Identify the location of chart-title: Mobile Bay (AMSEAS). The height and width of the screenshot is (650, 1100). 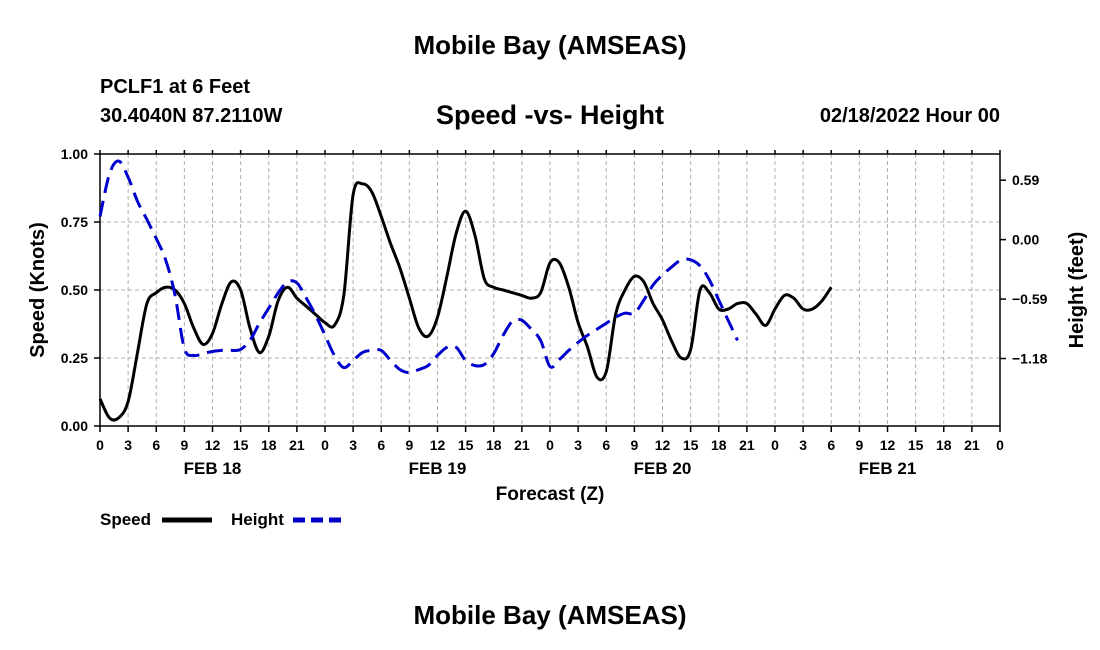
(550, 45).